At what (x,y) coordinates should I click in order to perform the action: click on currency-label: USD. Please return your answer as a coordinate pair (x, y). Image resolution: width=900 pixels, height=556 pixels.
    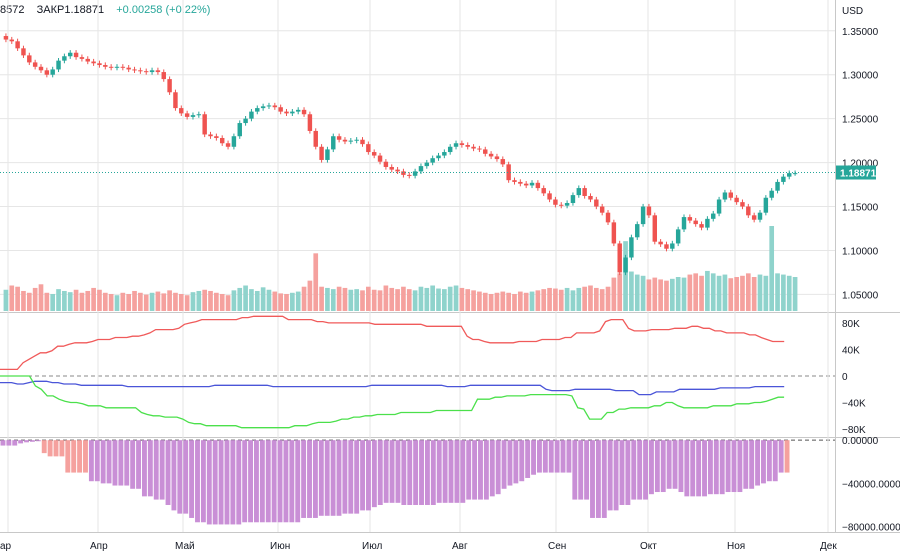
    Looking at the image, I should click on (852, 11).